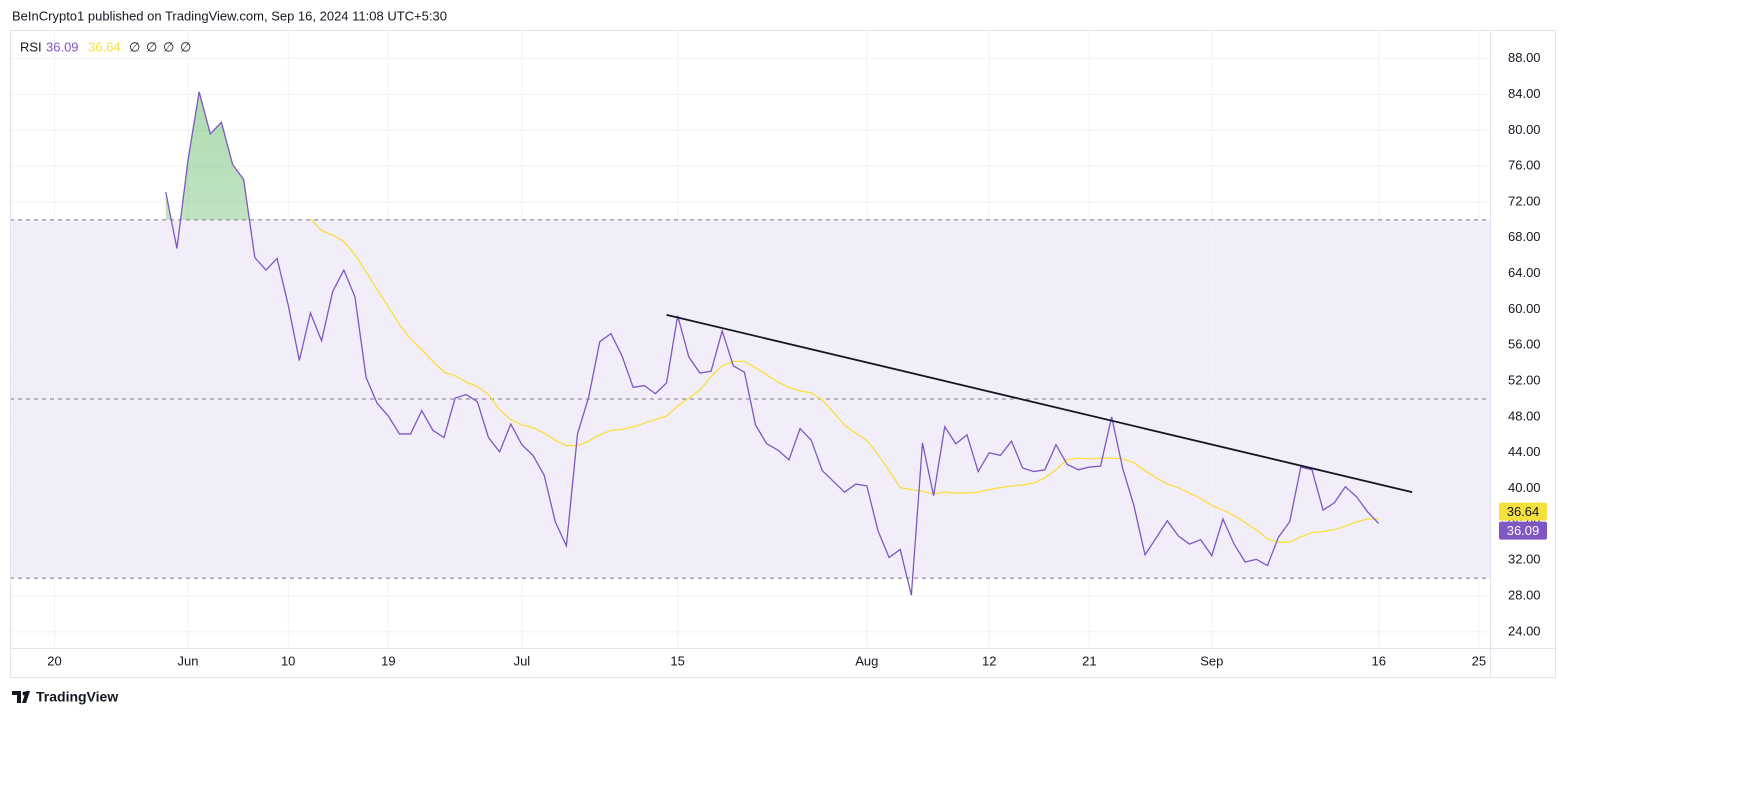  I want to click on logo-mark, so click(21, 697).